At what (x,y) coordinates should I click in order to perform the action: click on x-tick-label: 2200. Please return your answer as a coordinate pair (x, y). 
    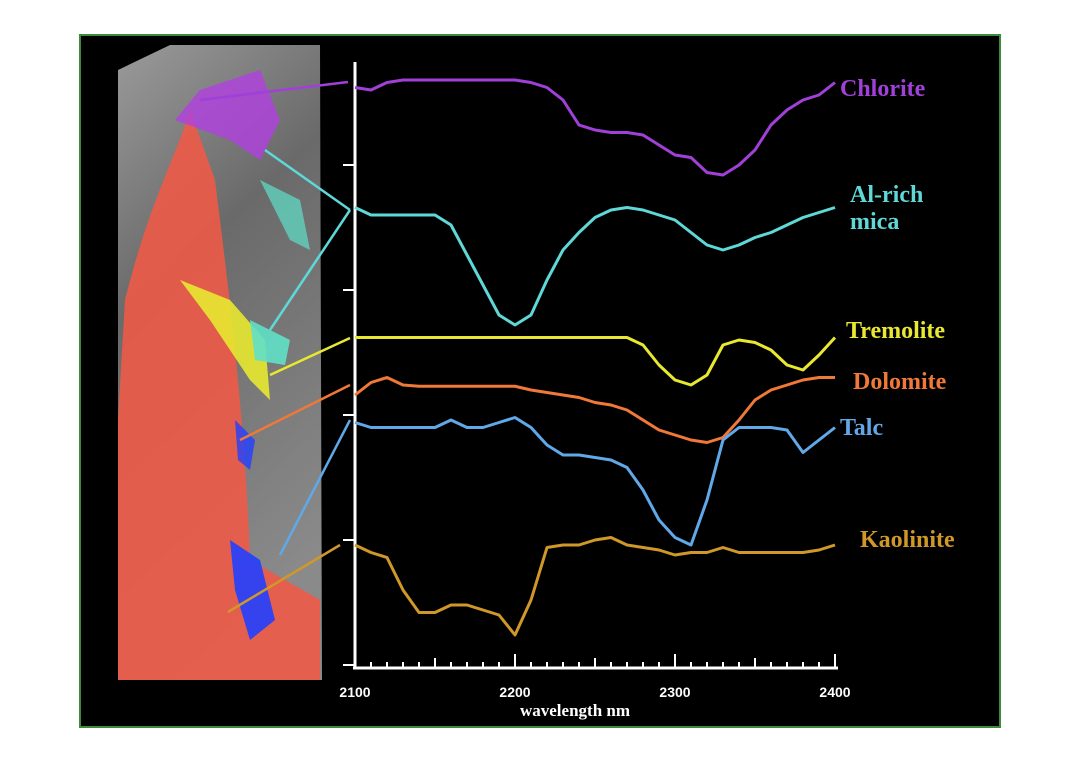
    Looking at the image, I should click on (514, 692).